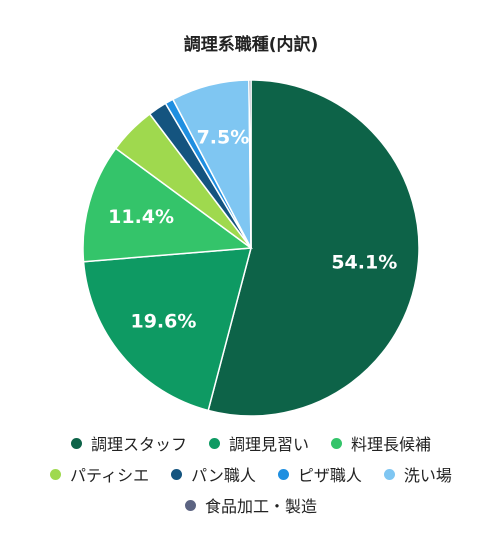  I want to click on legend-item-7: 食品加工・製造, so click(250, 505).